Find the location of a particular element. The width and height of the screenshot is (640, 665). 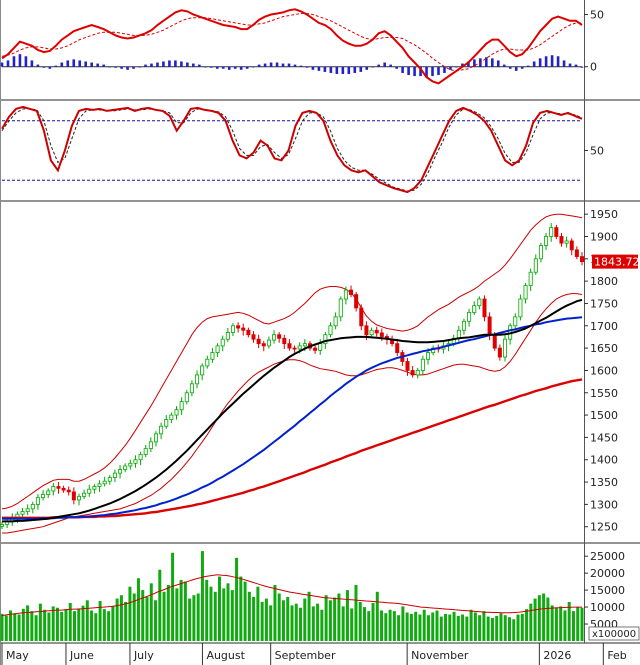

last-price-label: 1843.720 is located at coordinates (617, 262).